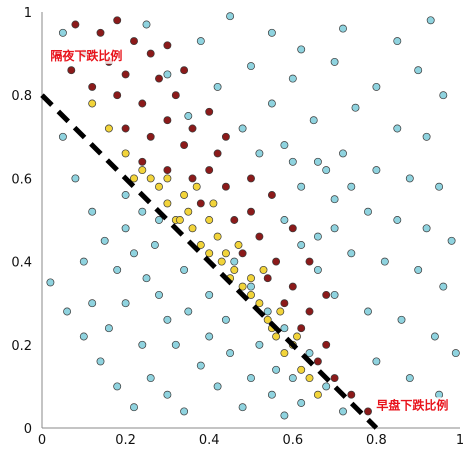 The image size is (469, 455). Describe the element at coordinates (292, 440) in the screenshot. I see `x-tick-label: 0.6` at that location.